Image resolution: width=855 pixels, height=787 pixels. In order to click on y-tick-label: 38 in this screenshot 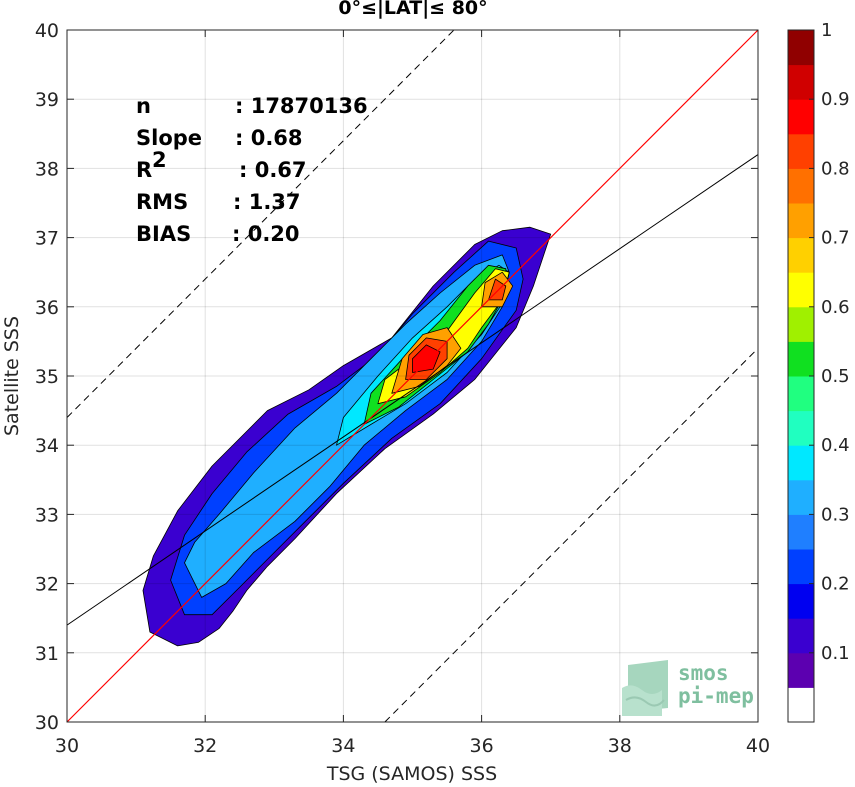, I will do `click(47, 169)`.